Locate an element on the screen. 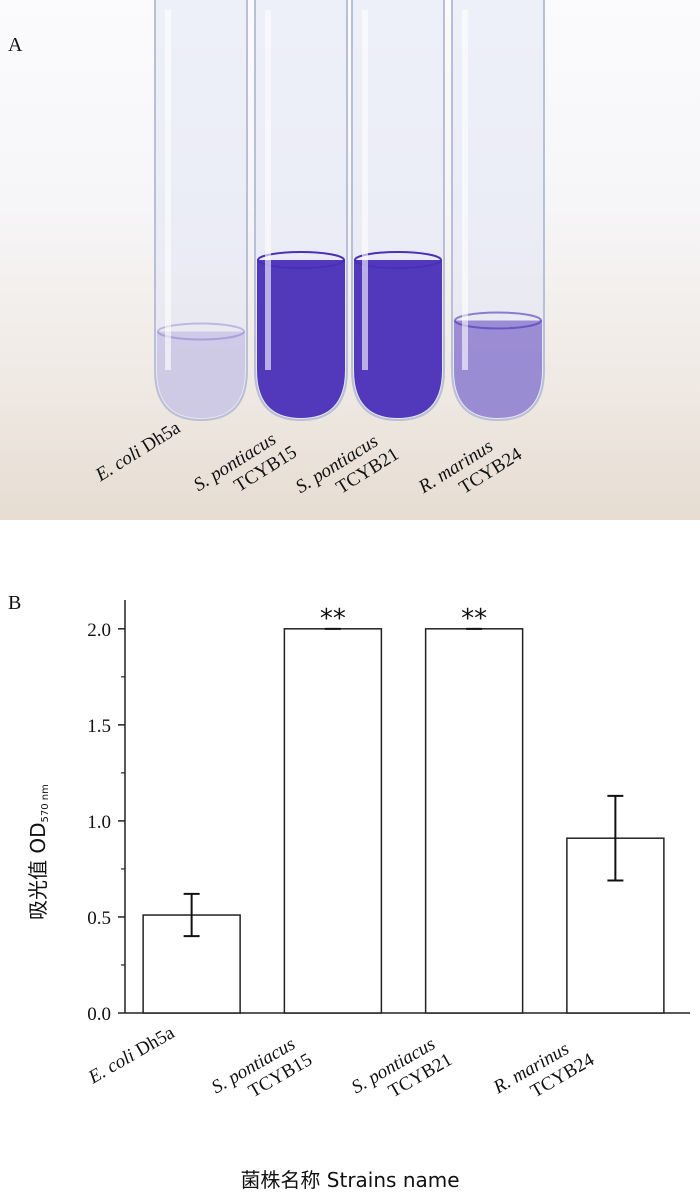 The height and width of the screenshot is (1193, 700). y-tick-label: 0.0 is located at coordinates (99, 1014).